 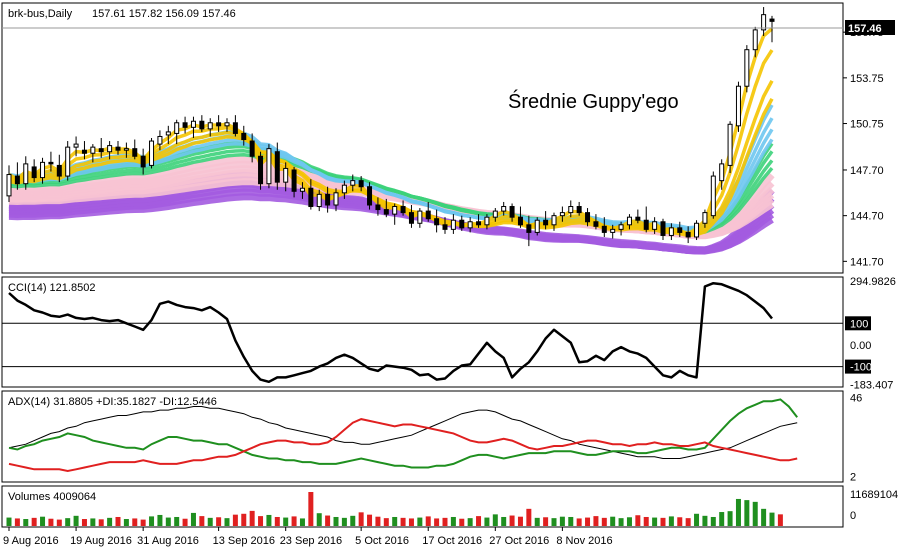 What do you see at coordinates (873, 282) in the screenshot?
I see `cci-tick-label: 294.9826` at bounding box center [873, 282].